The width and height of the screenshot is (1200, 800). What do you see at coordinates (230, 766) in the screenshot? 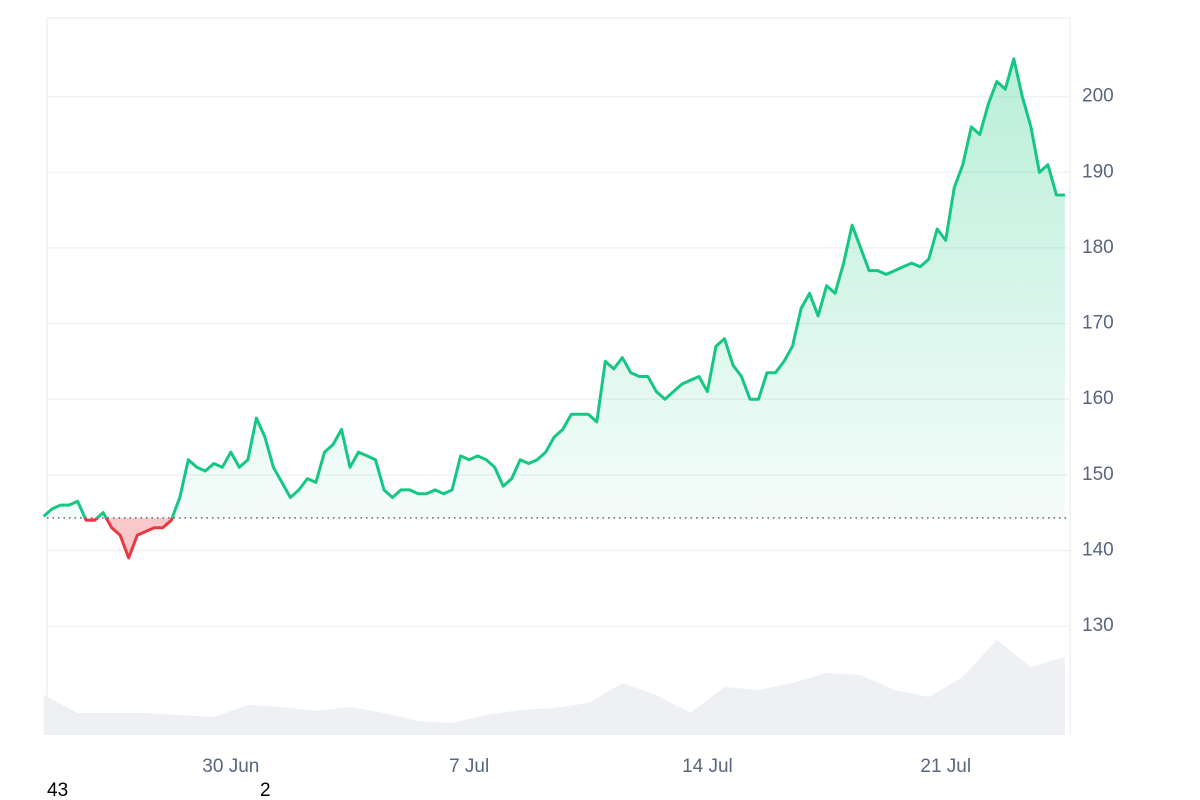
I see `x-tick-label: 30 Jun` at bounding box center [230, 766].